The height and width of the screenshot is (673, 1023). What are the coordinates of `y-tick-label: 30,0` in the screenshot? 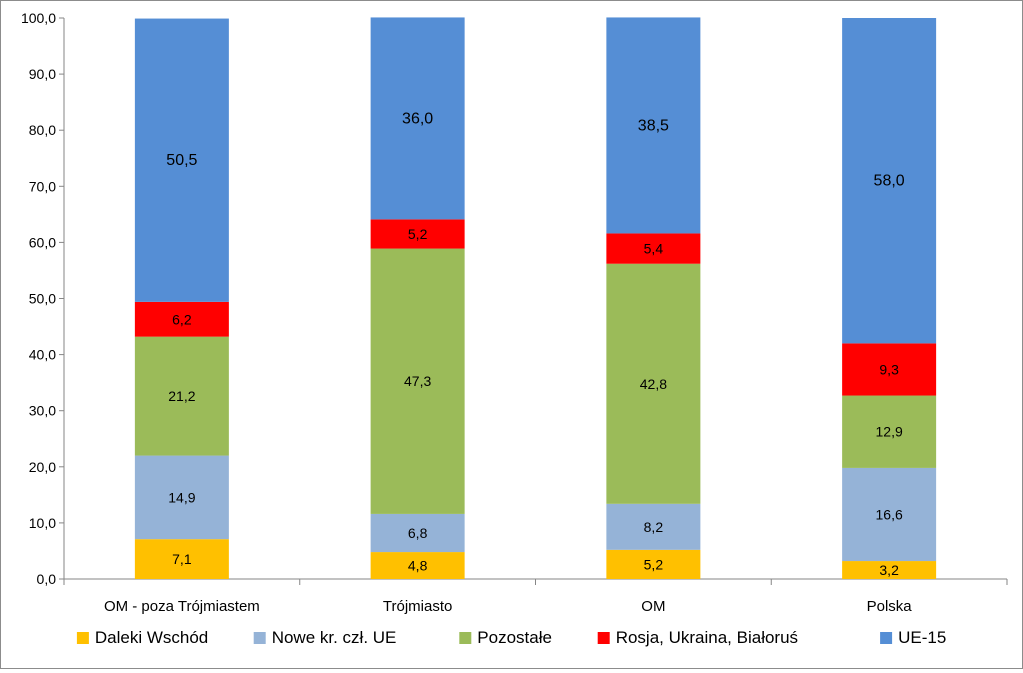 It's located at (42, 411).